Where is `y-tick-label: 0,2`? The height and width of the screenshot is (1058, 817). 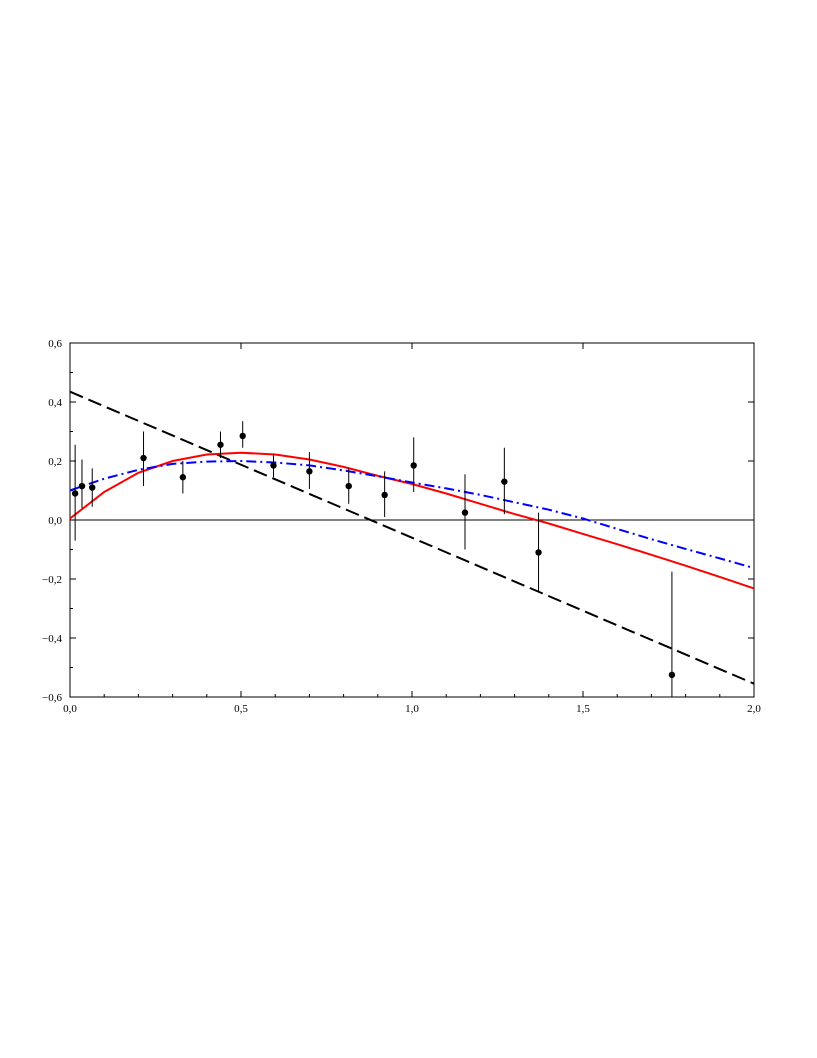 y-tick-label: 0,2 is located at coordinates (55, 462).